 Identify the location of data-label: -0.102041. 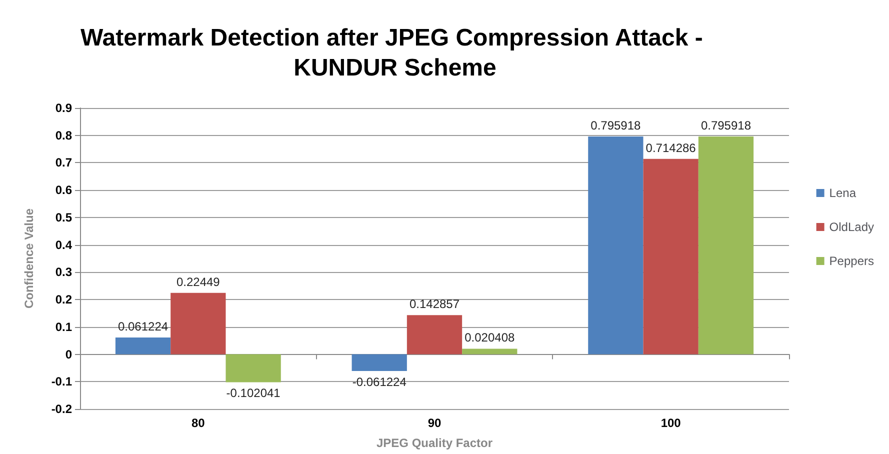
(253, 393).